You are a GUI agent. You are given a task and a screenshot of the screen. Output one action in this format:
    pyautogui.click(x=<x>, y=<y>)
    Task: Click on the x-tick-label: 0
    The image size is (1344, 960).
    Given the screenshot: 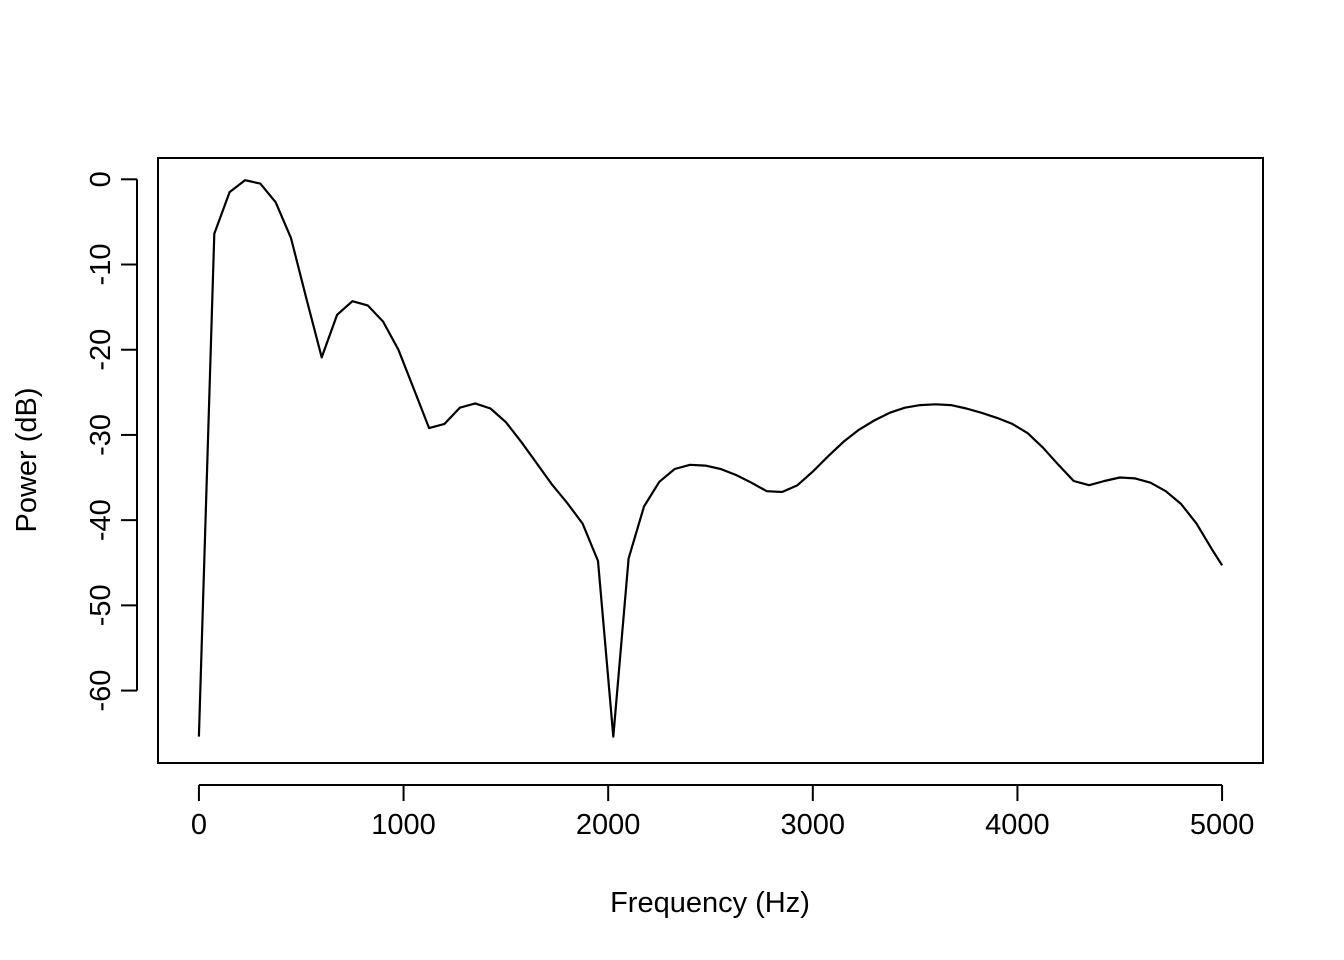 What is the action you would take?
    pyautogui.click(x=199, y=825)
    